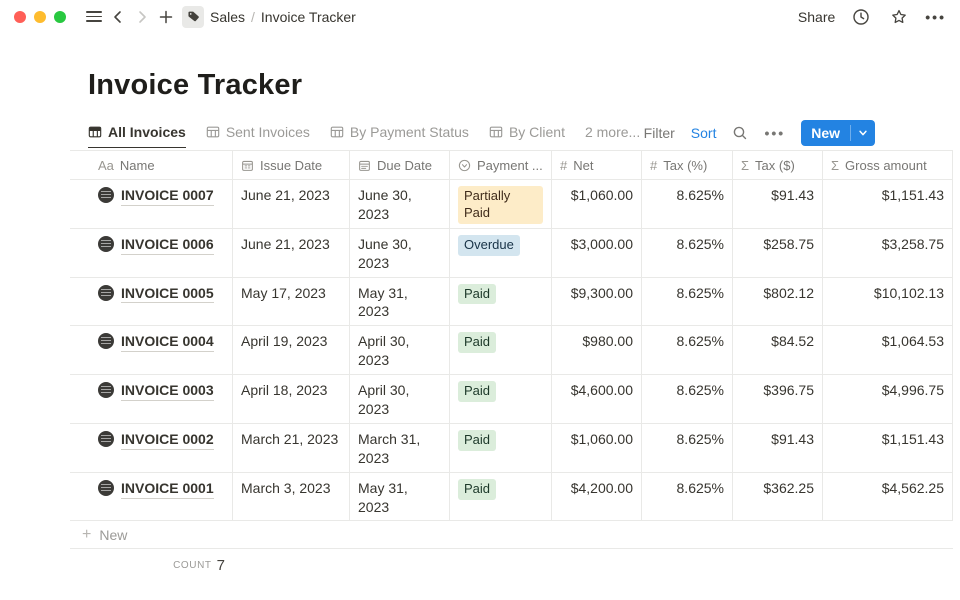  I want to click on name-cell: INVOICE 0006, so click(151, 252).